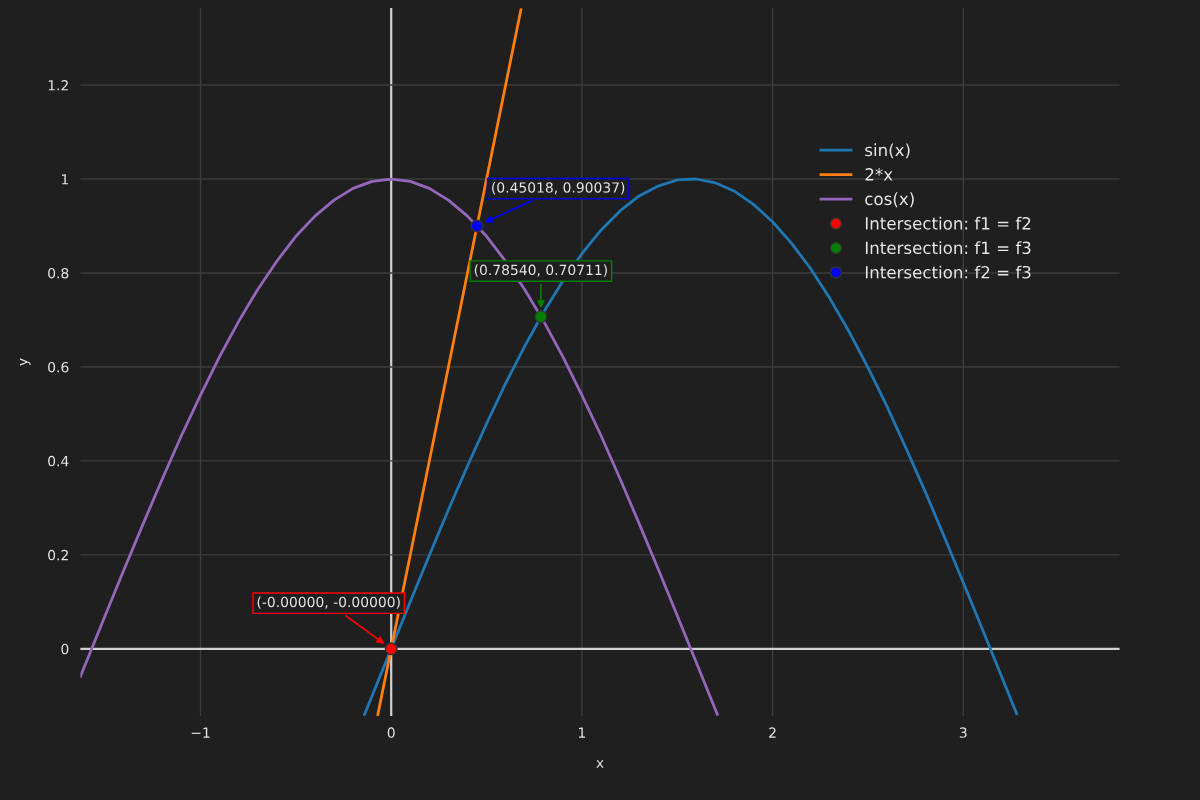  I want to click on x-tick-label: −1, so click(200, 732).